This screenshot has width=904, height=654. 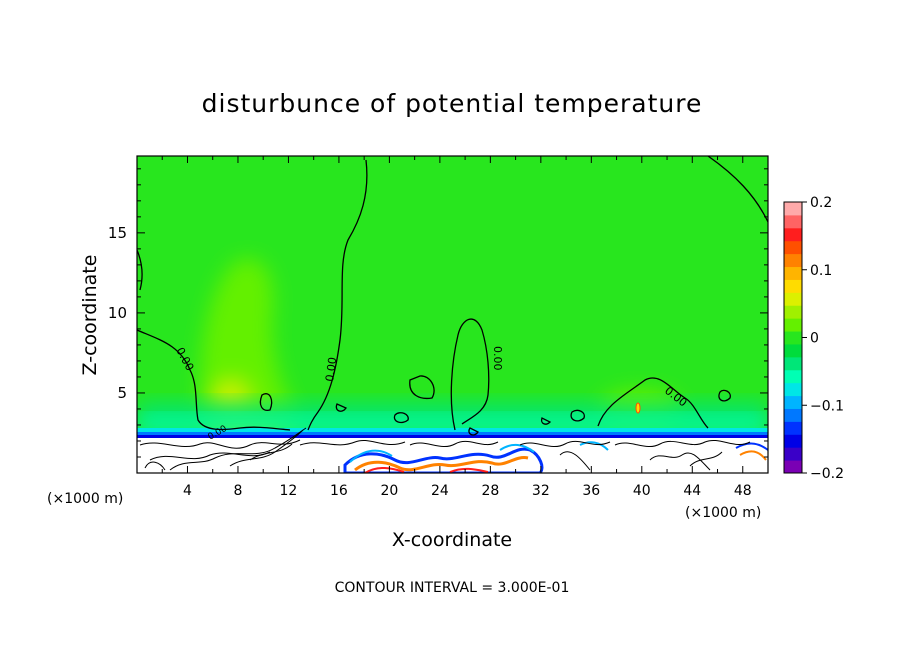 What do you see at coordinates (389, 491) in the screenshot?
I see `x-tick-label: 20` at bounding box center [389, 491].